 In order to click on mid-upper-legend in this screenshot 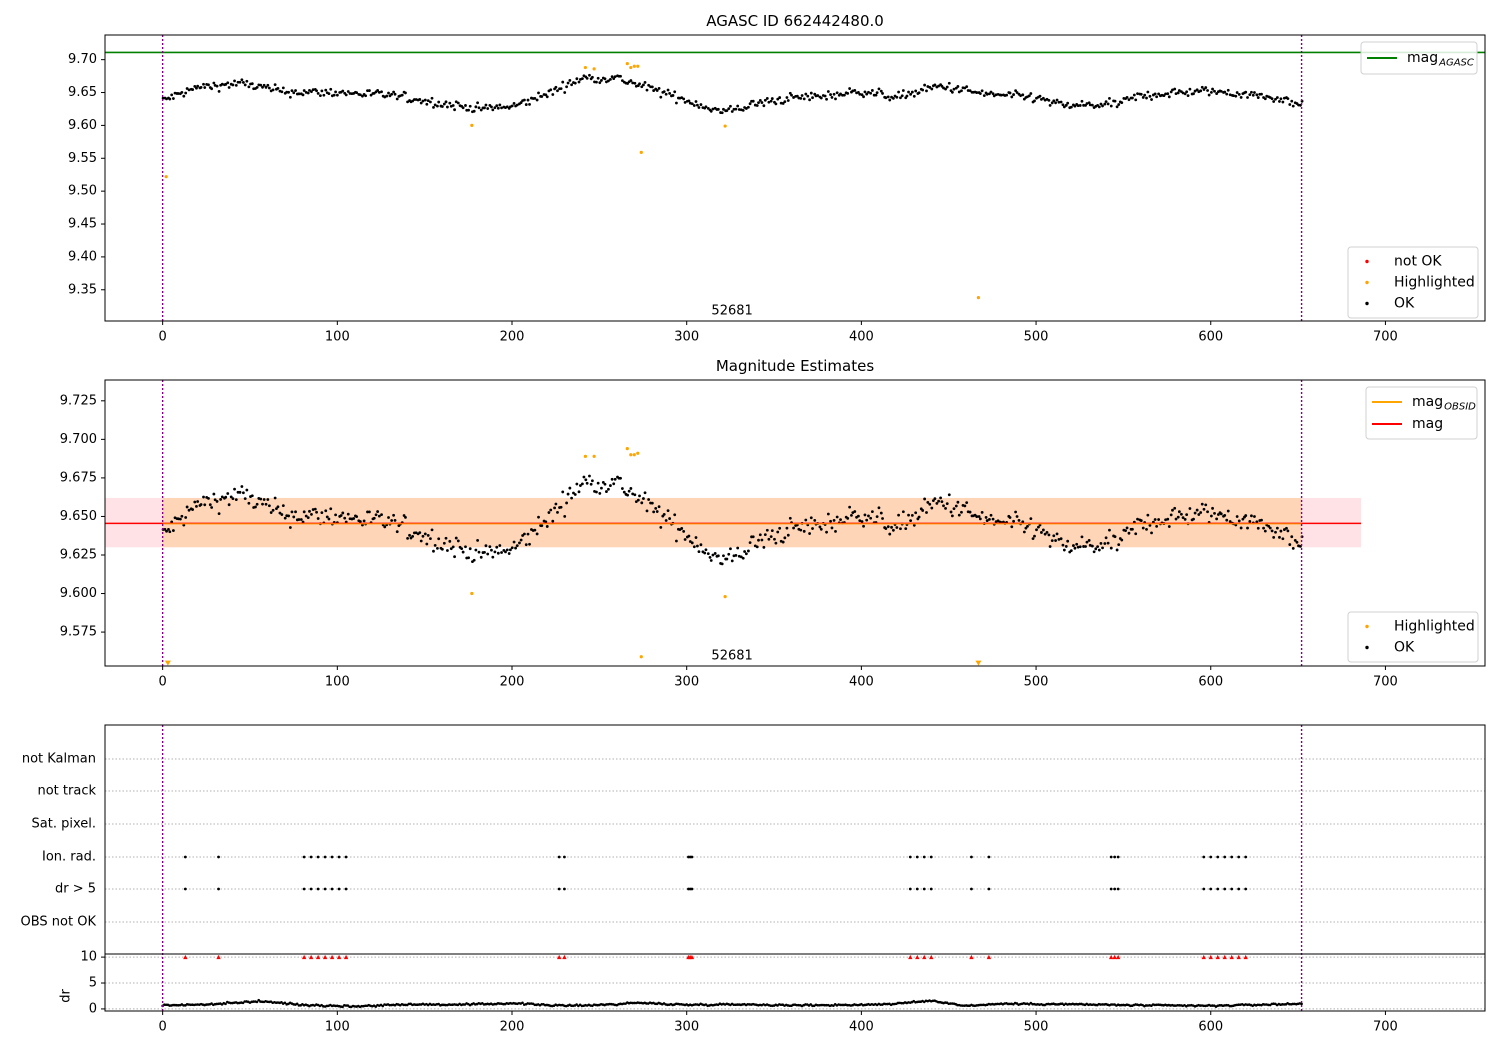, I will do `click(1421, 413)`.